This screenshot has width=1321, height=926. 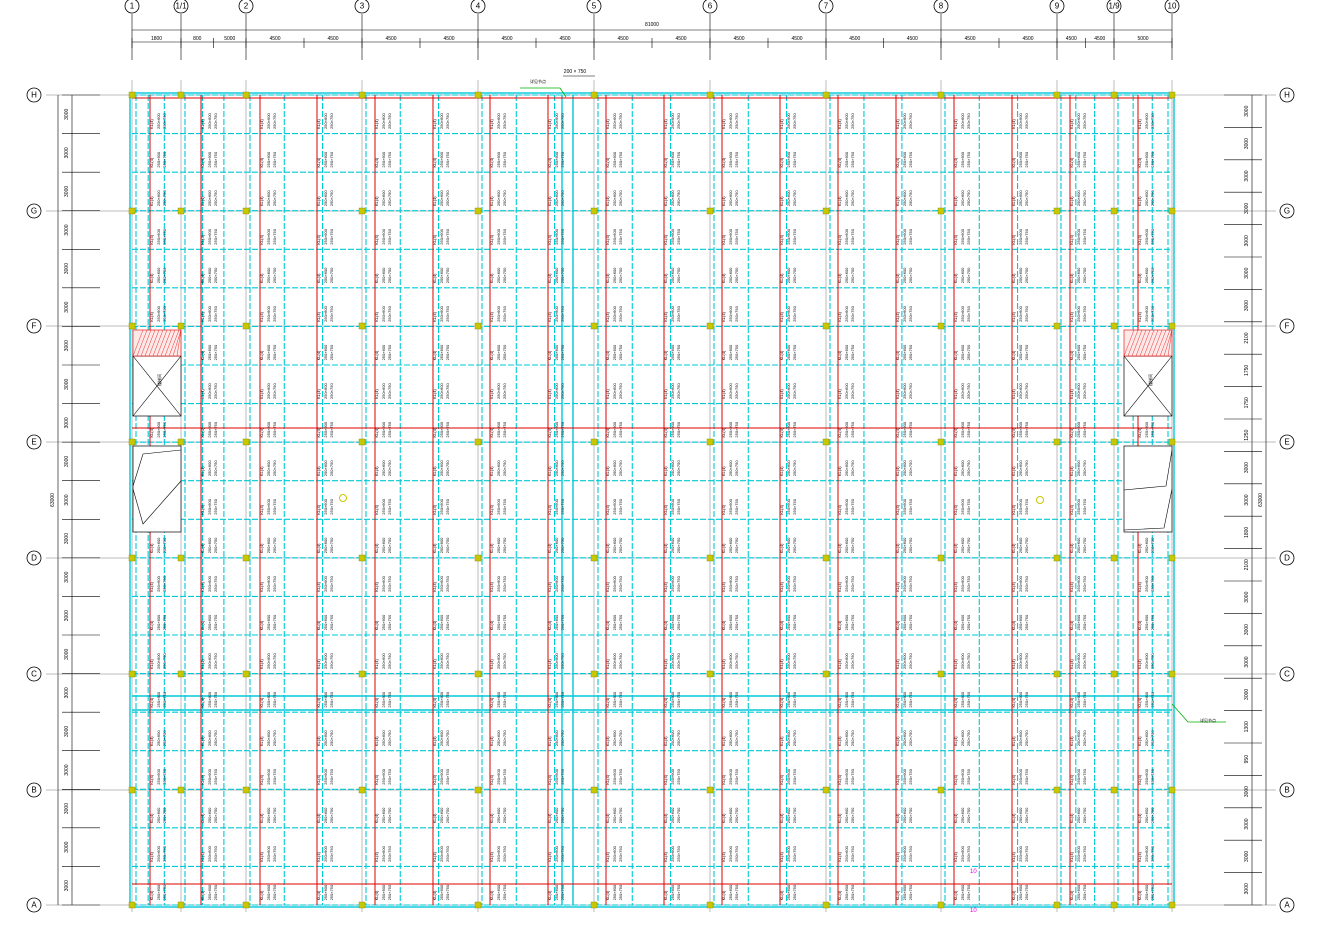 I want to click on axis-label-right: G, so click(x=1287, y=211).